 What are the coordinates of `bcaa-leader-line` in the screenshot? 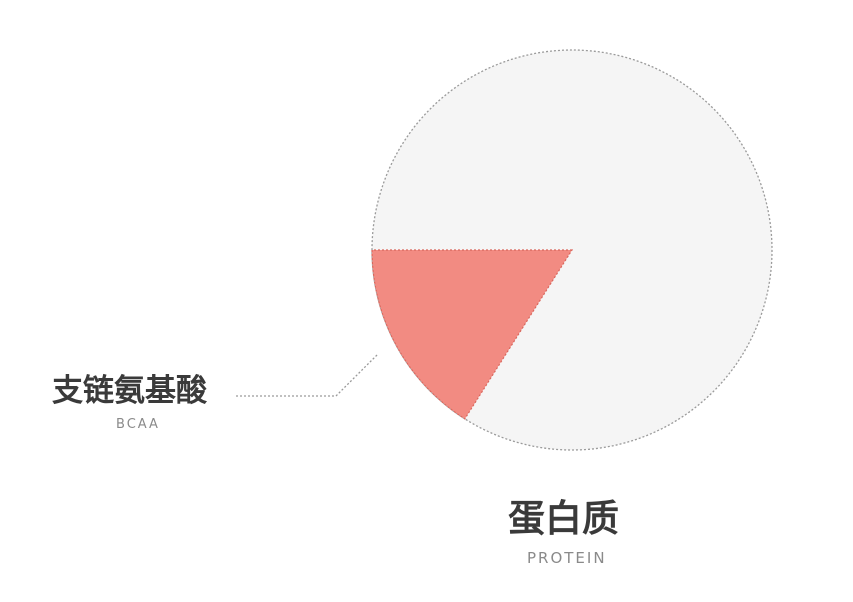 It's located at (307, 375).